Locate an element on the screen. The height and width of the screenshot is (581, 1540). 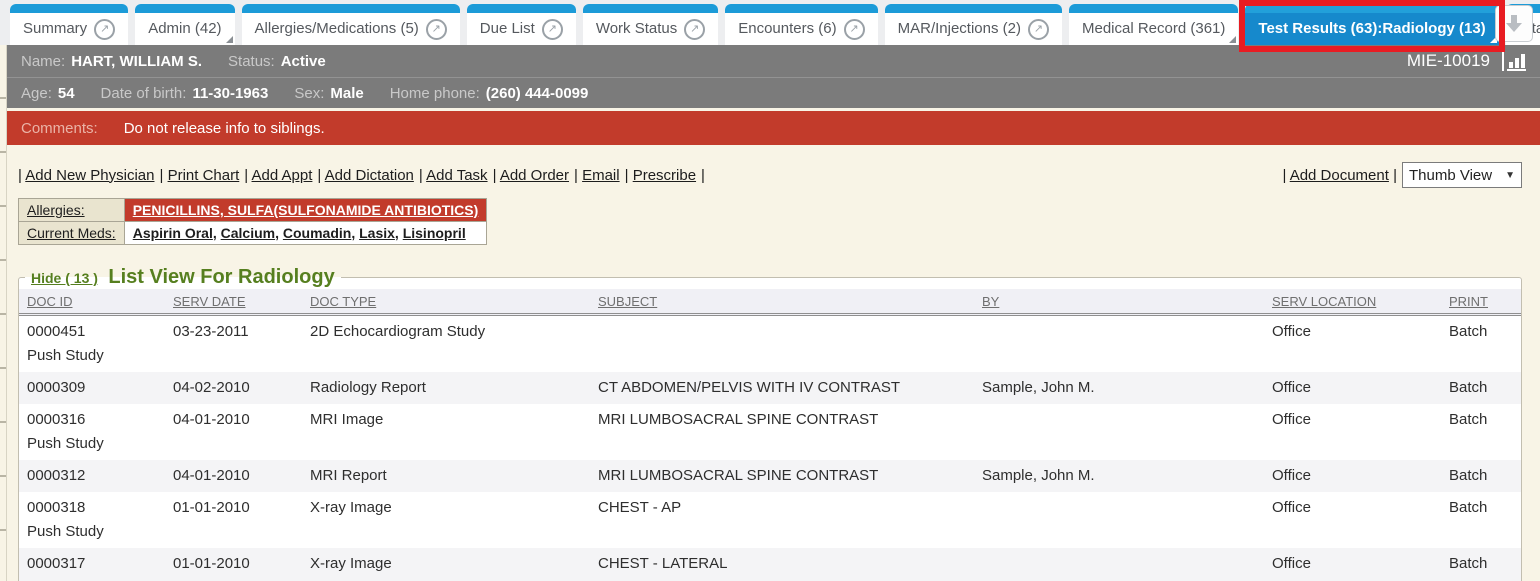
subject: CHEST - LATERAL is located at coordinates (782, 564).